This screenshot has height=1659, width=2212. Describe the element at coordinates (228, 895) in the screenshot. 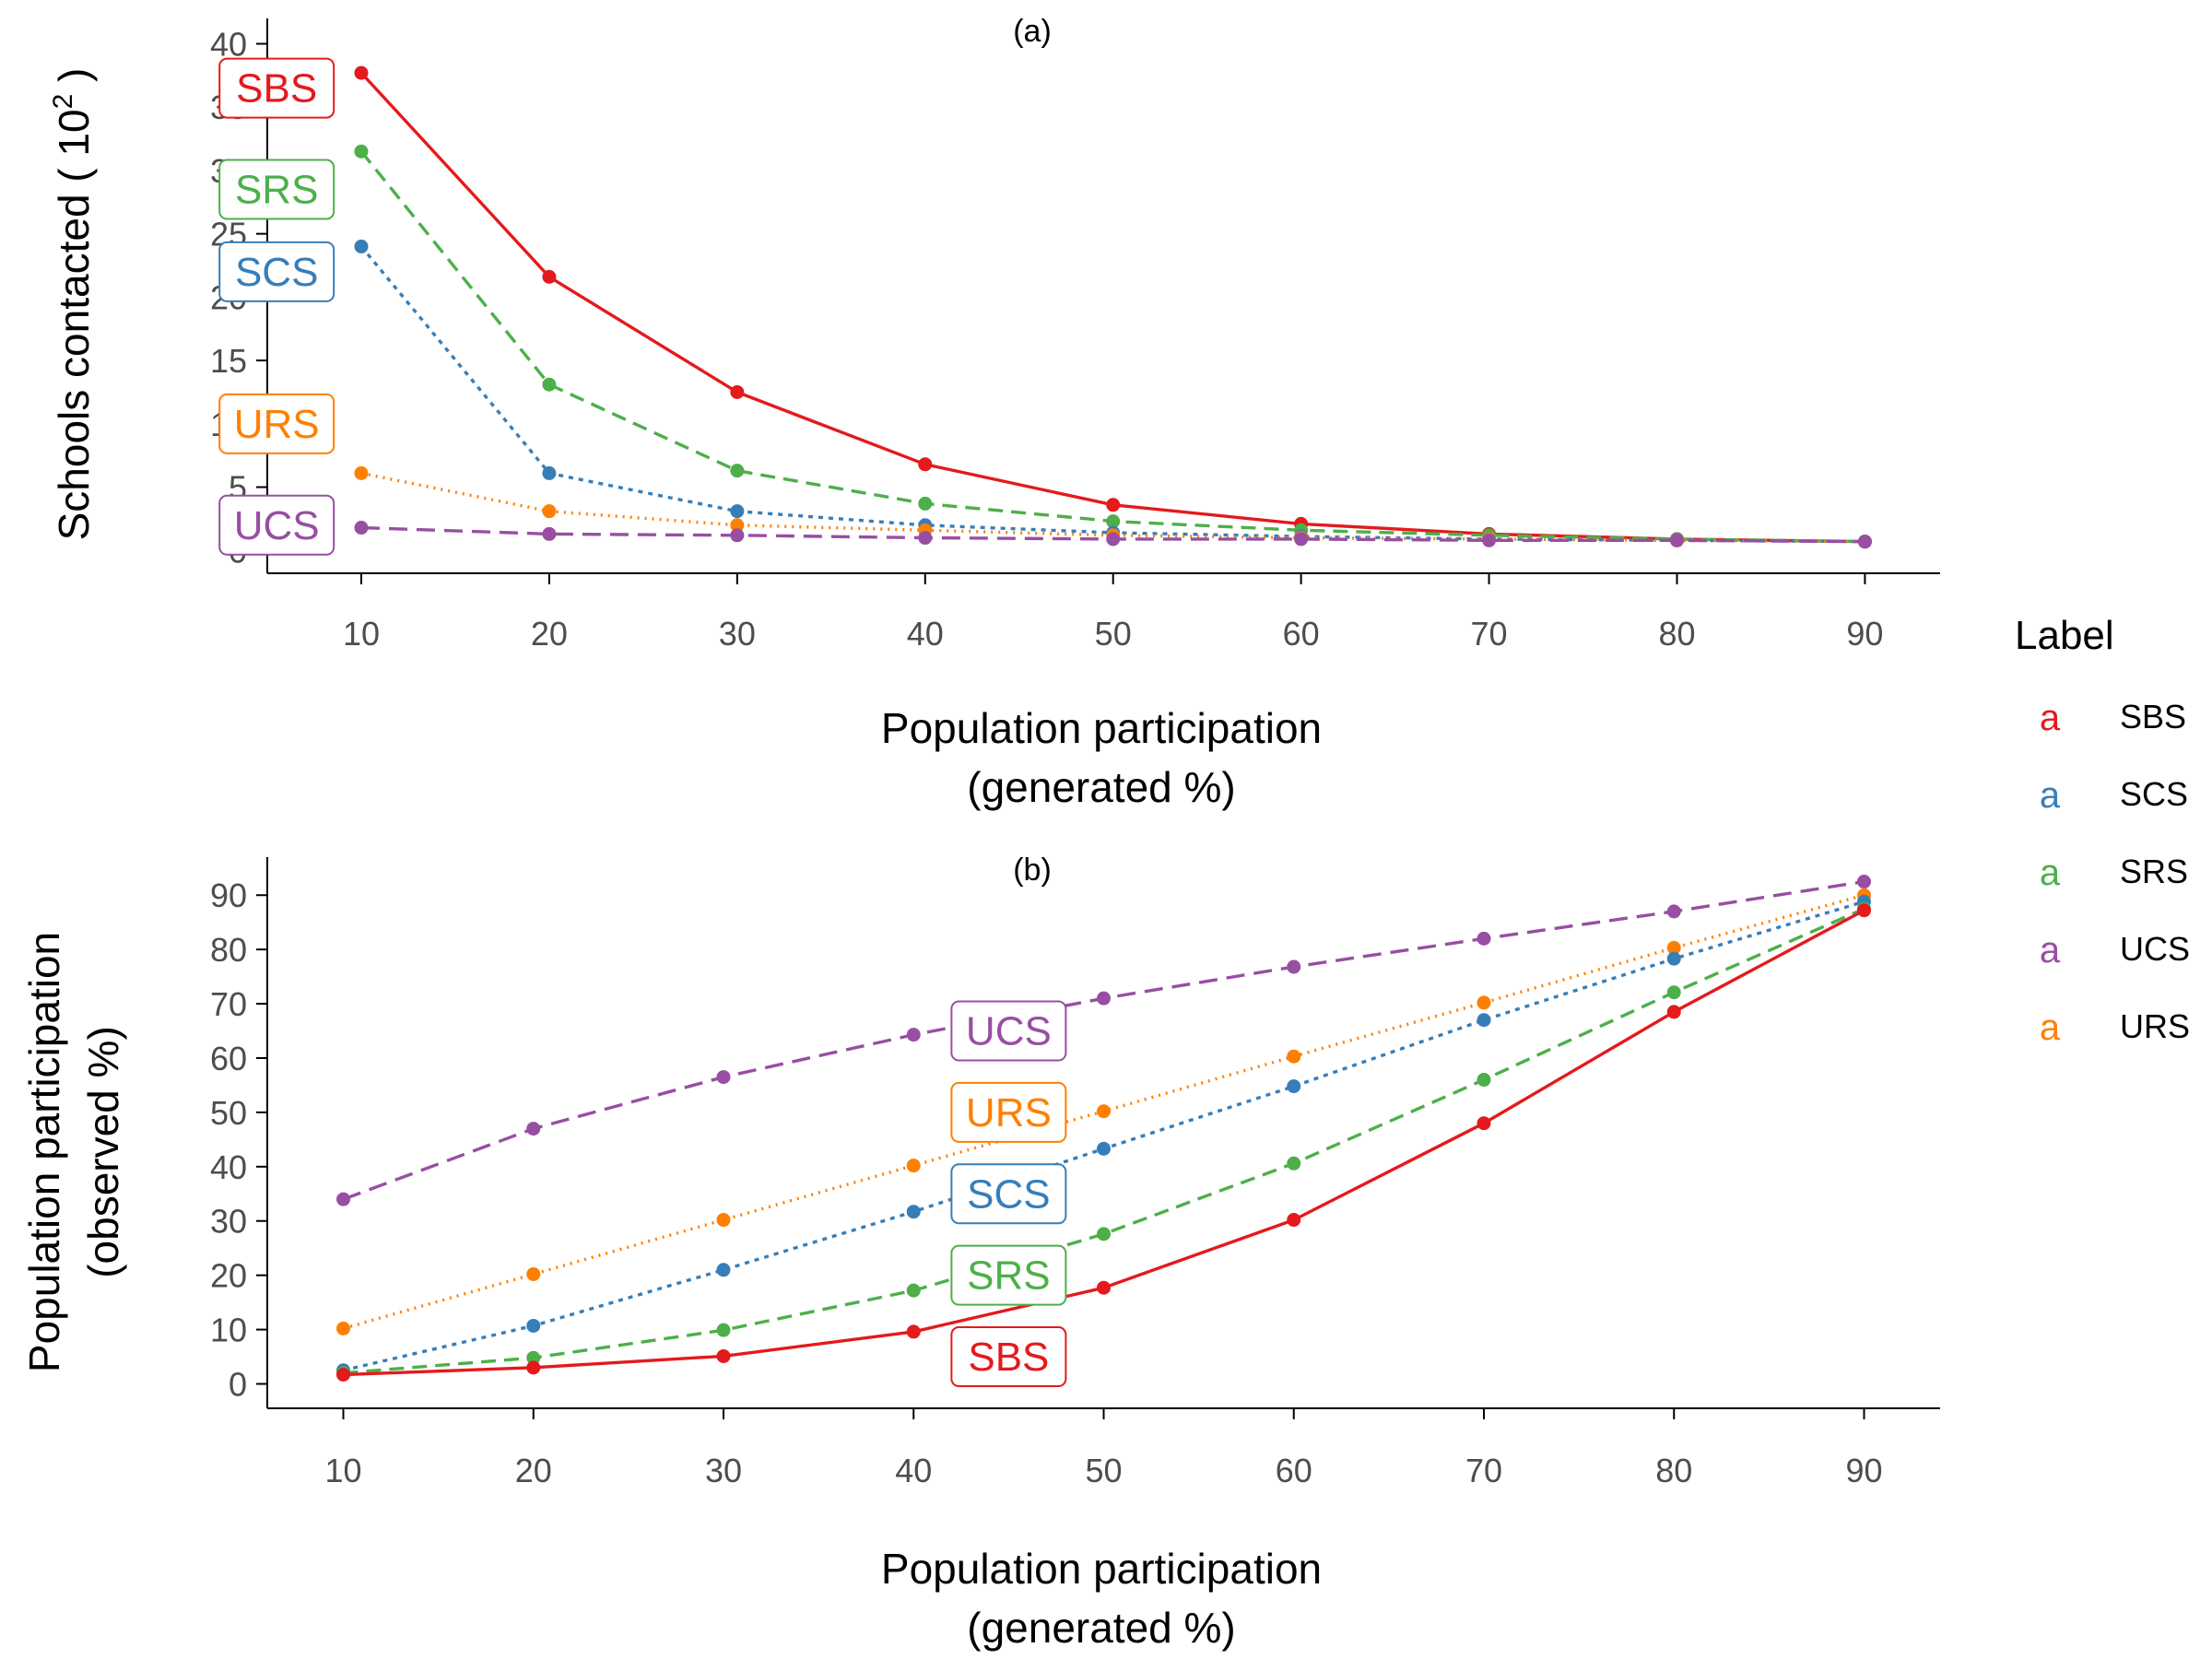

I see `panel-b-y-tick-label: 90` at that location.